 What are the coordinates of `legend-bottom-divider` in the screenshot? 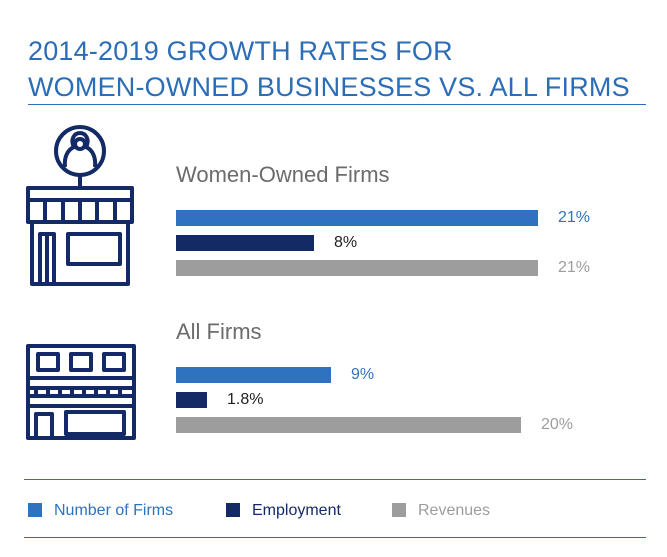 It's located at (335, 537).